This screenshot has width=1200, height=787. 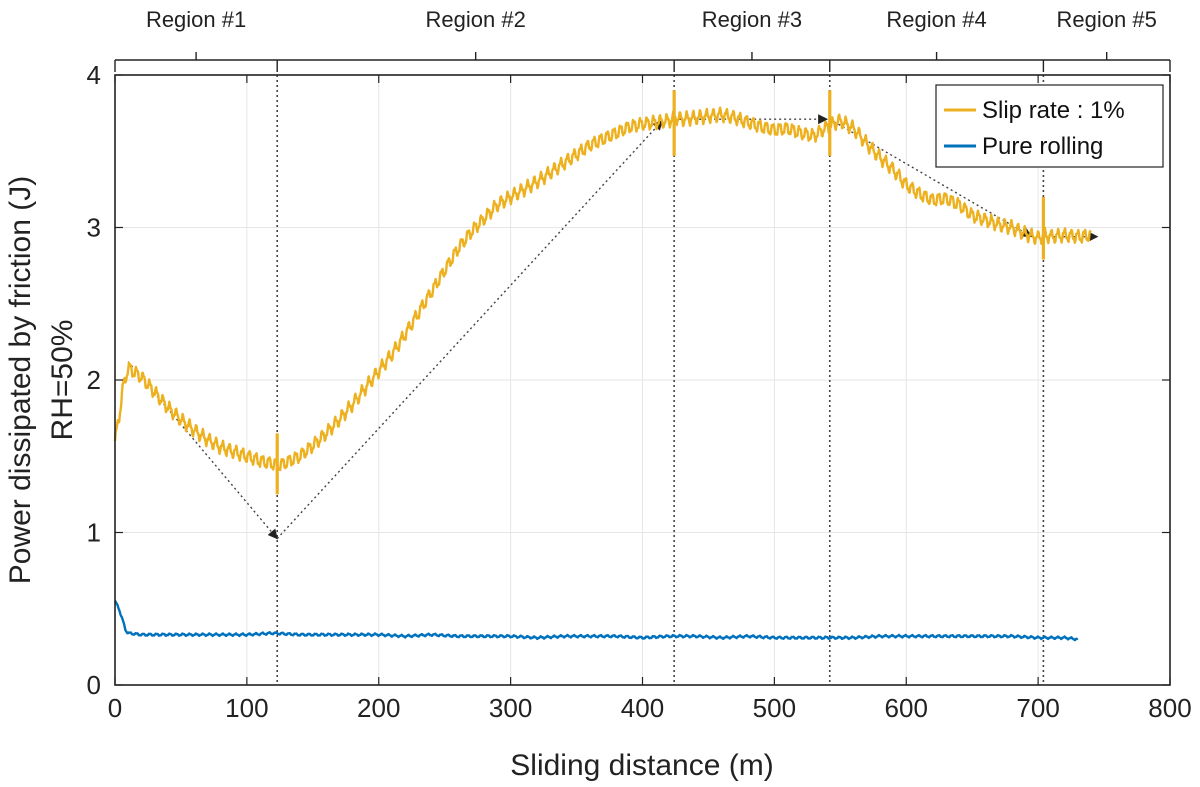 I want to click on y-tick-label: 0, so click(x=94, y=685).